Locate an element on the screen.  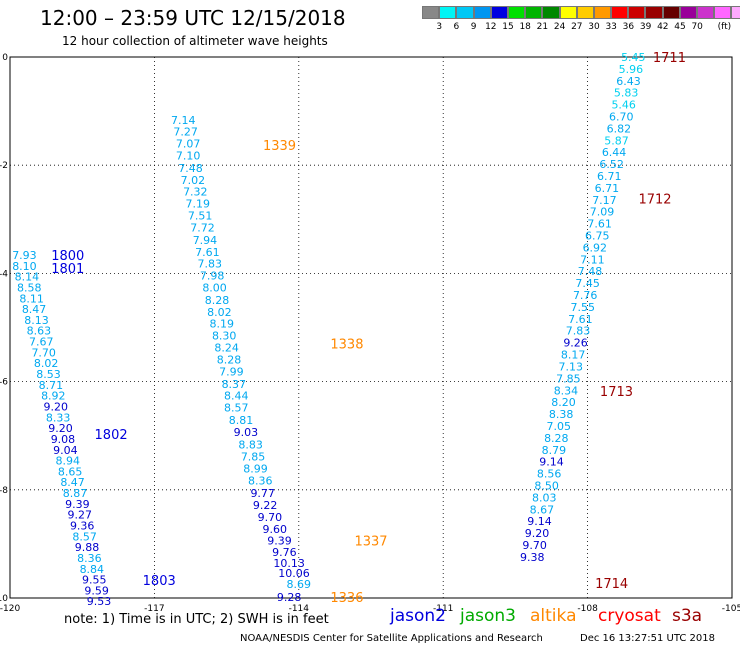
color-bar-label: 39 is located at coordinates (645, 27).